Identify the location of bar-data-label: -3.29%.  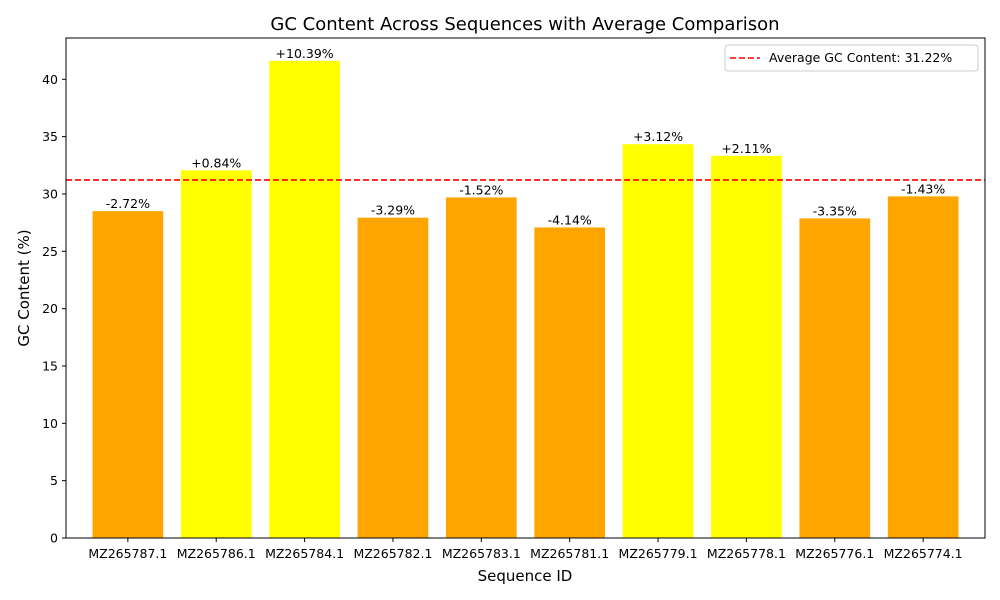
(393, 210).